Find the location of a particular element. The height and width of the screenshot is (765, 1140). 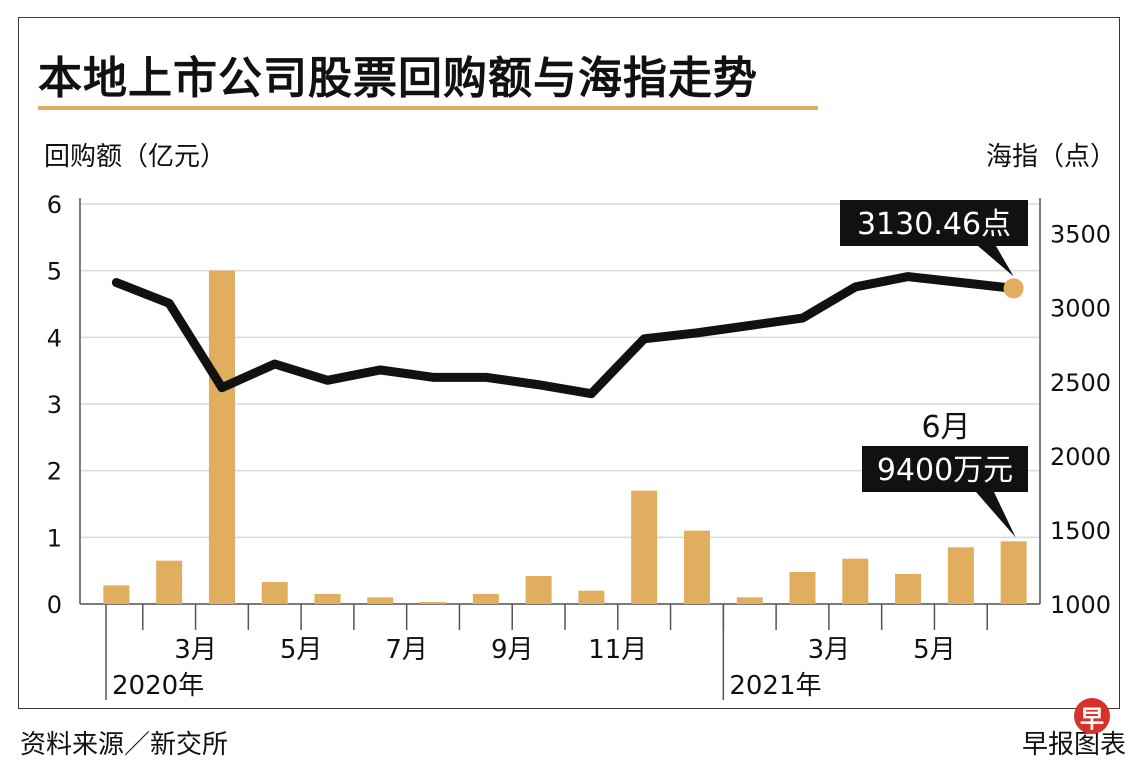

left-axis-title: 回购额（亿元） is located at coordinates (135, 157).